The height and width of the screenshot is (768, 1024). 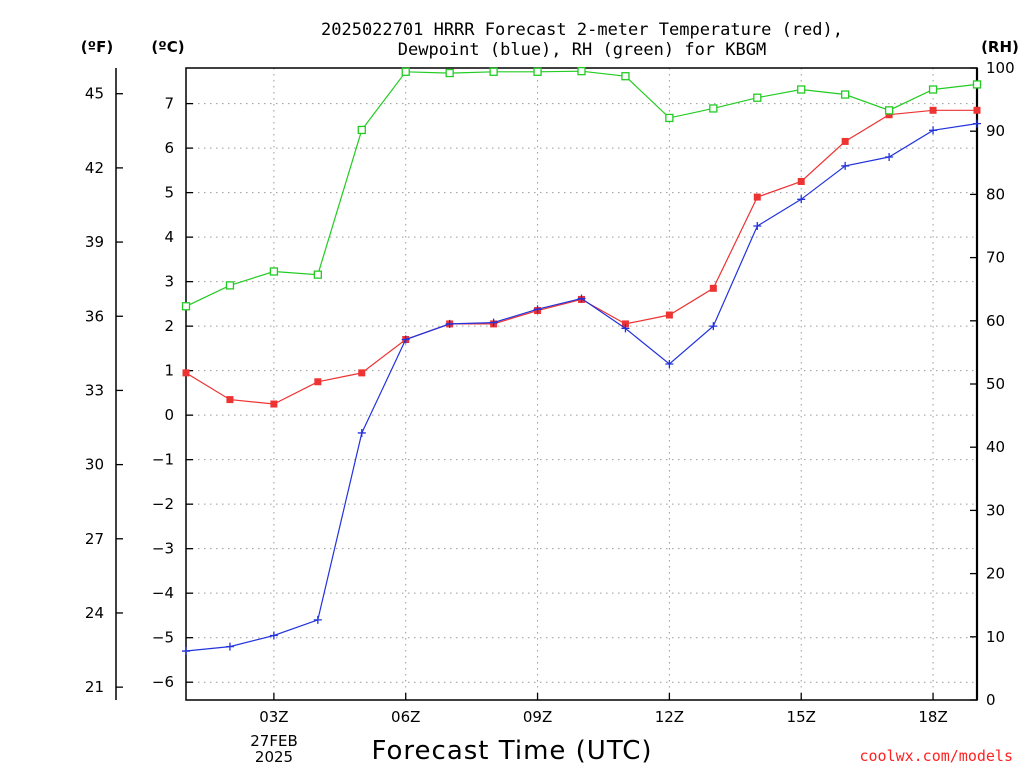 I want to click on celsius-tick-label: −5, so click(x=163, y=638).